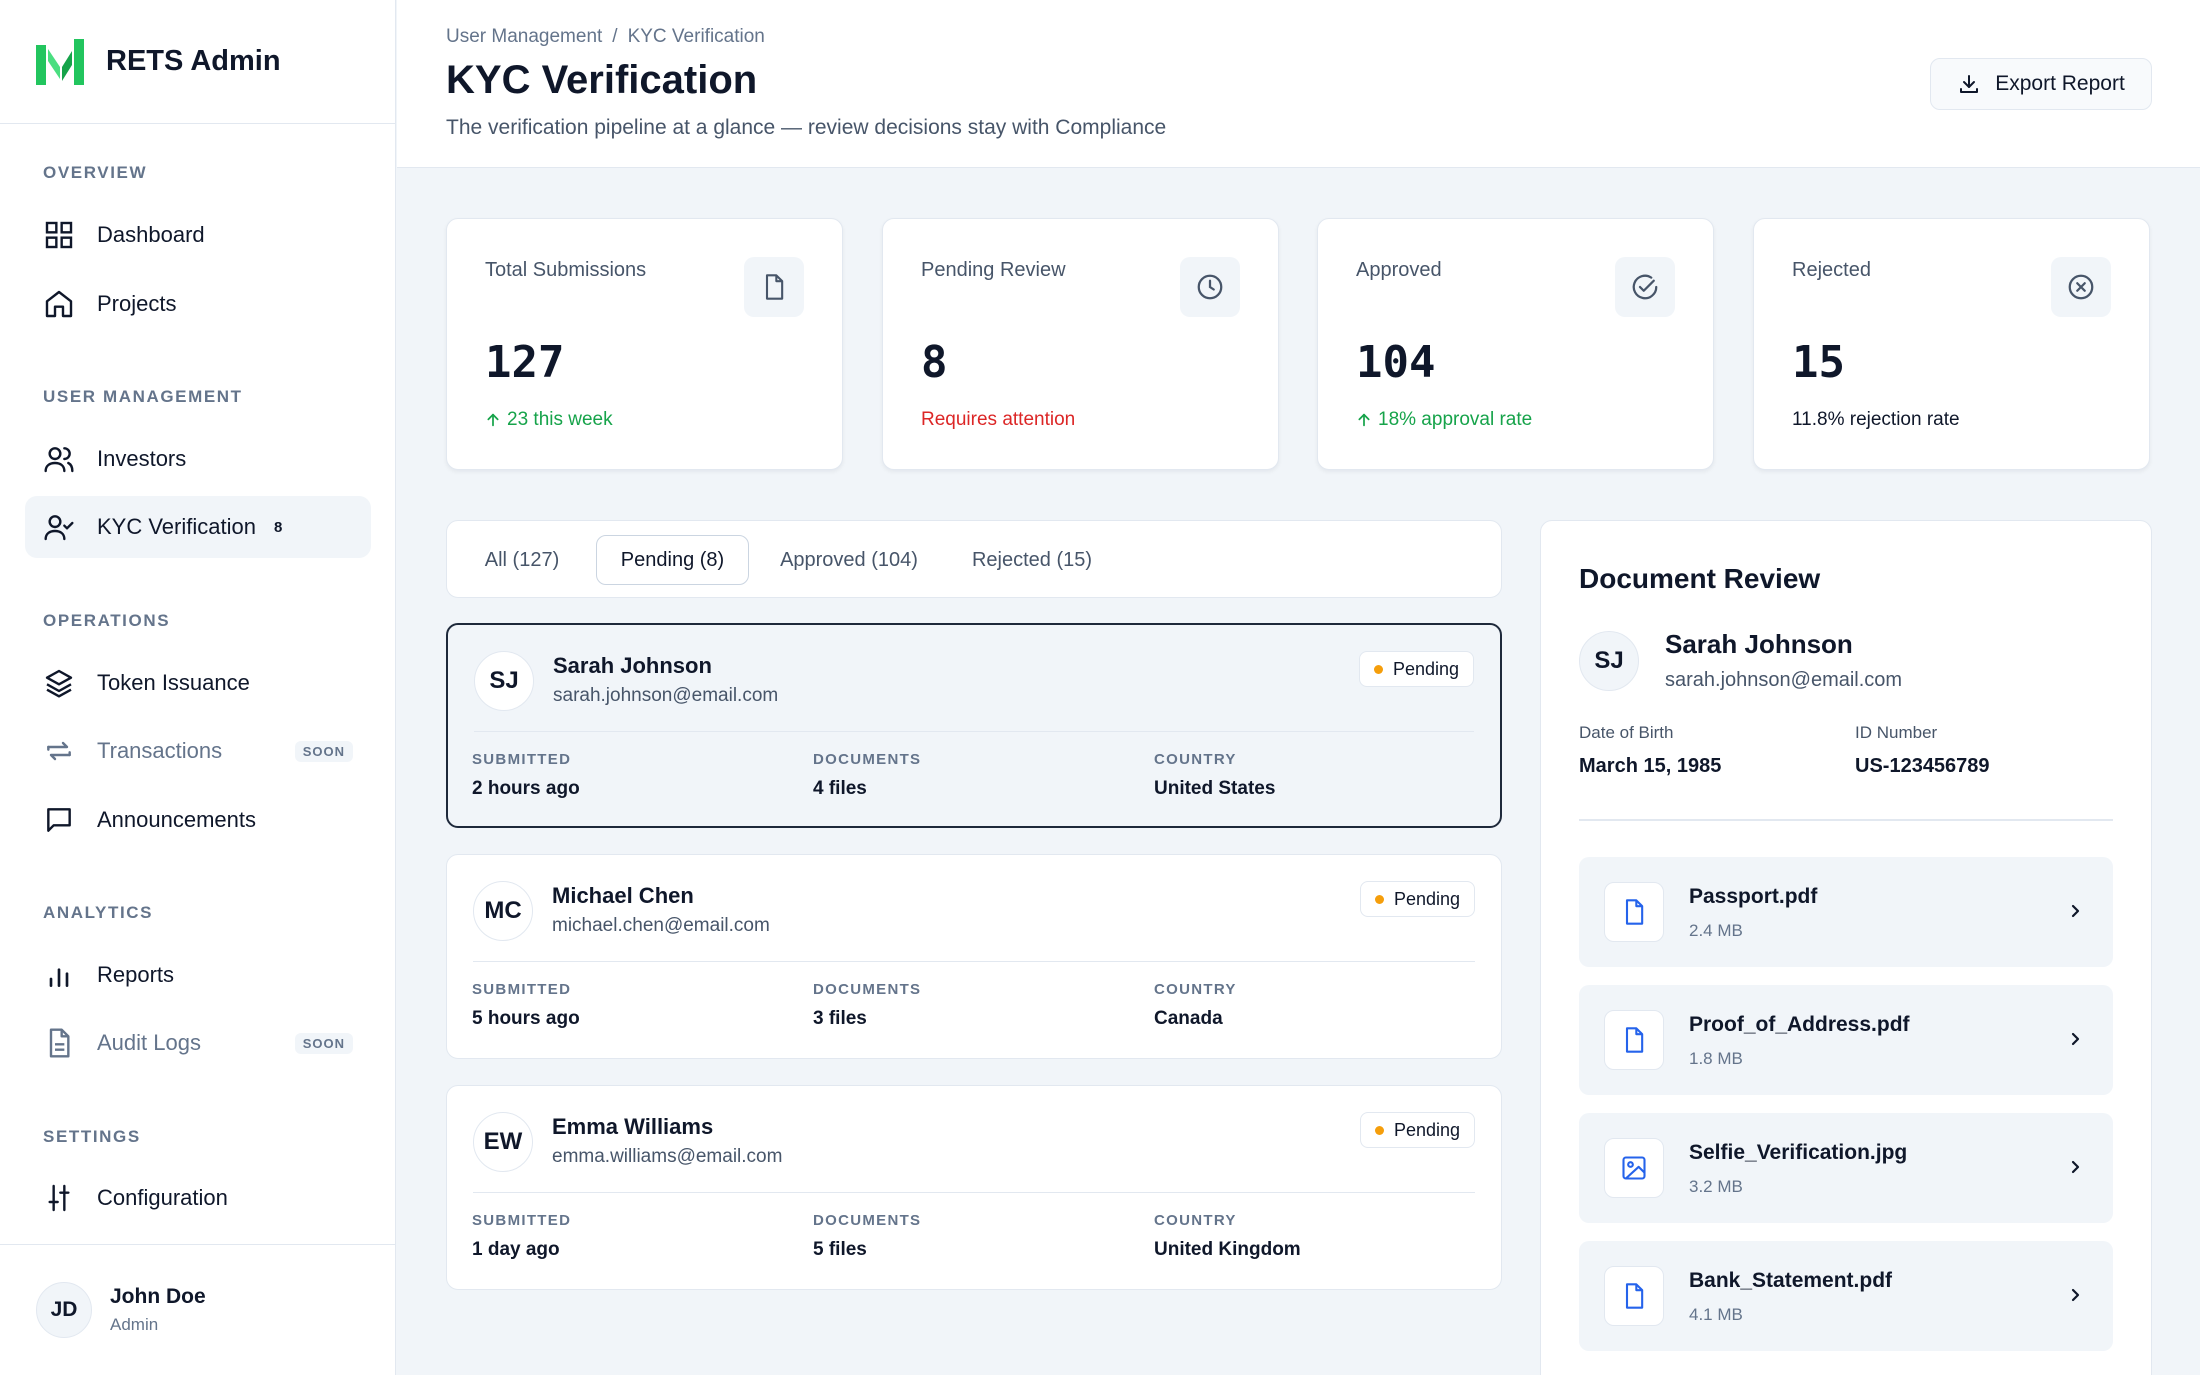 The image size is (2200, 1375). Describe the element at coordinates (151, 234) in the screenshot. I see `sidebar-item-label: Dashboard` at that location.